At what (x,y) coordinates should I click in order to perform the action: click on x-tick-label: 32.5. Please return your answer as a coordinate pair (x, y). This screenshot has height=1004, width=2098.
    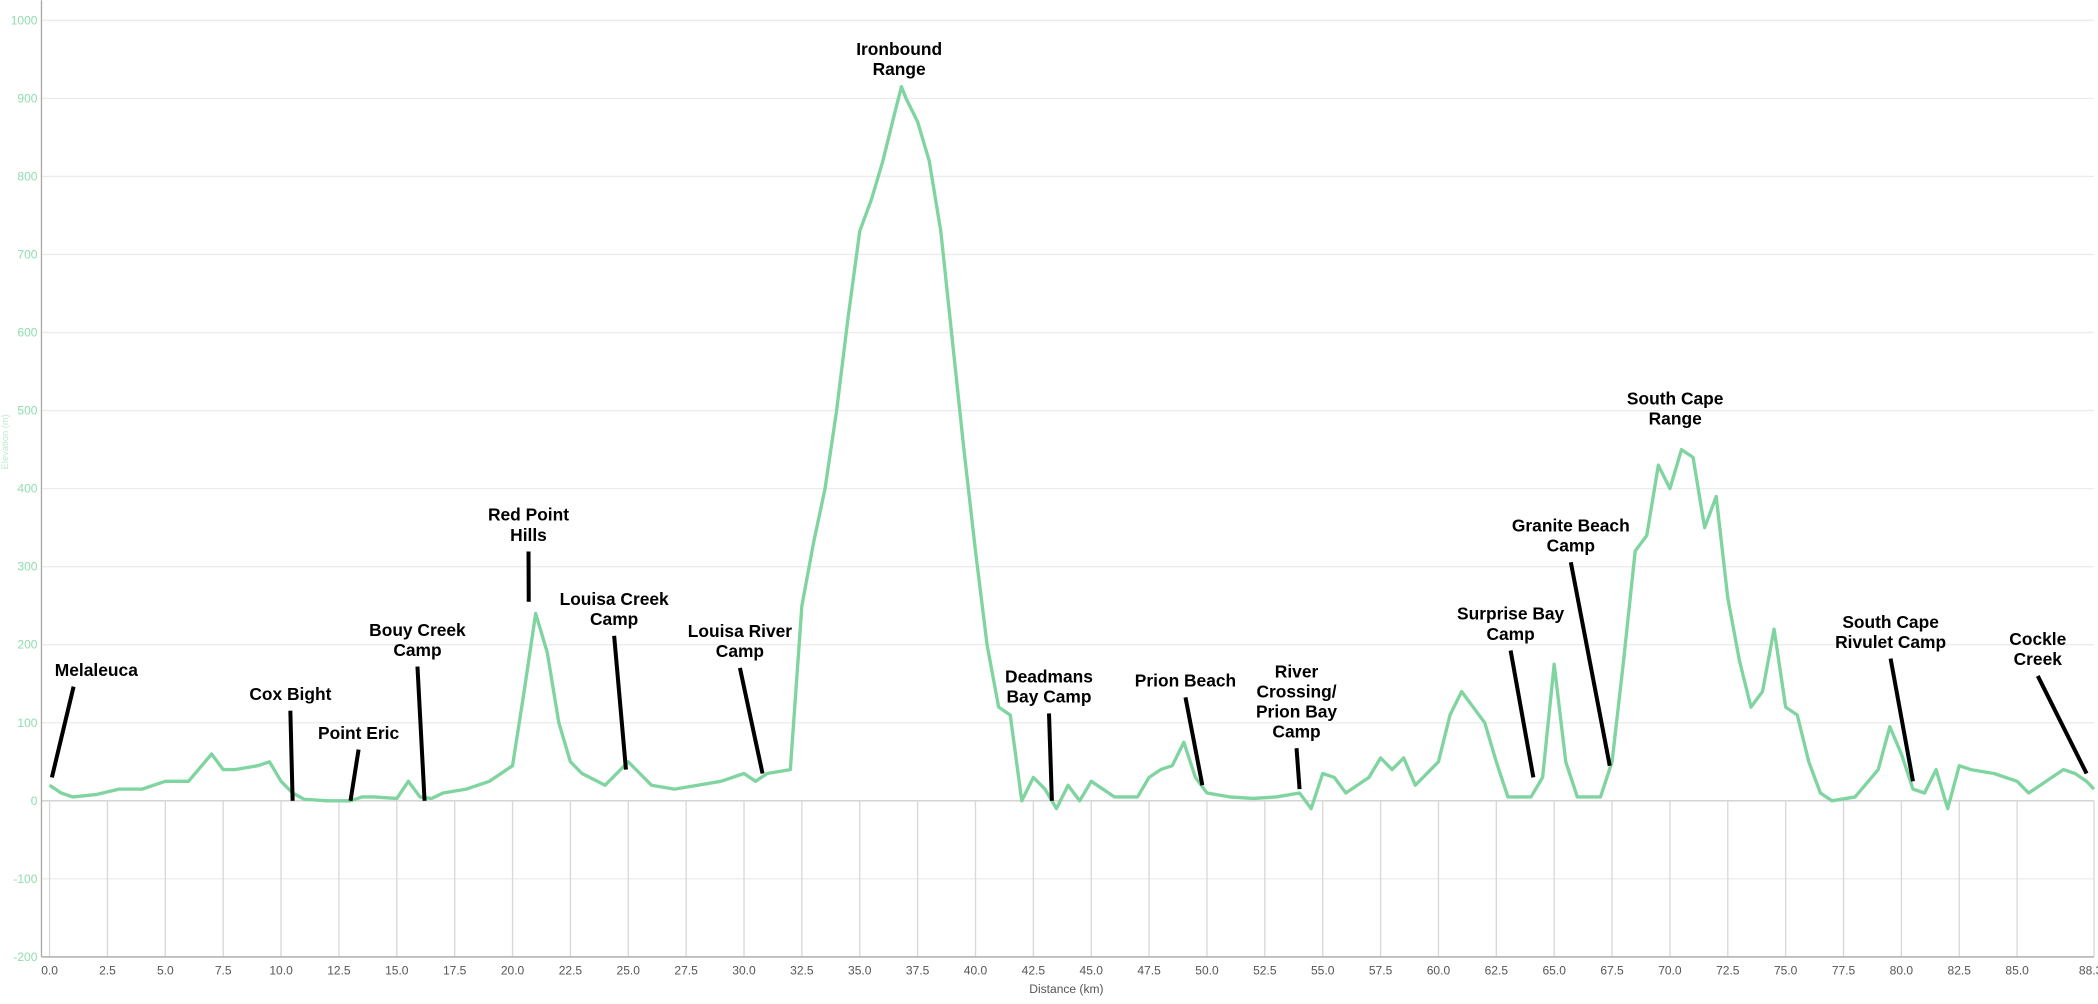
    Looking at the image, I should click on (802, 970).